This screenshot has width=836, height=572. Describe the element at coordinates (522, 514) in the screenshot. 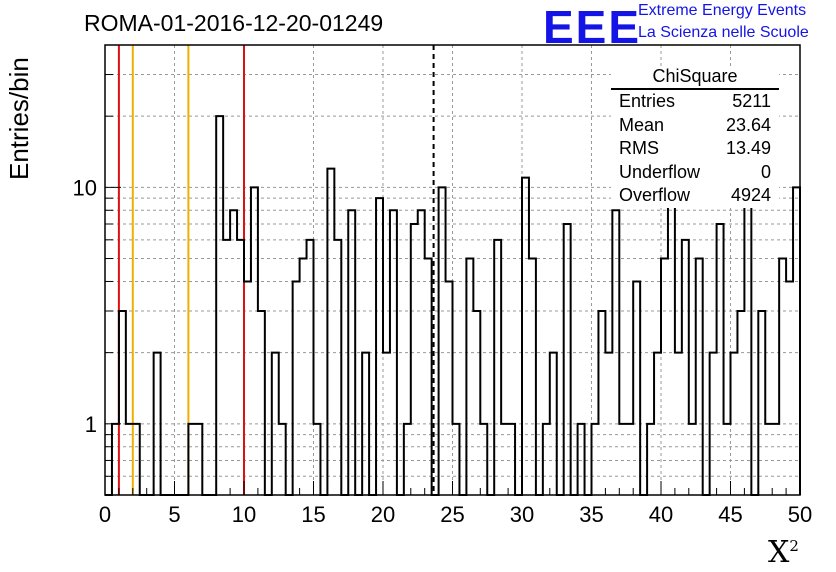

I see `x-tick-label: 30` at that location.